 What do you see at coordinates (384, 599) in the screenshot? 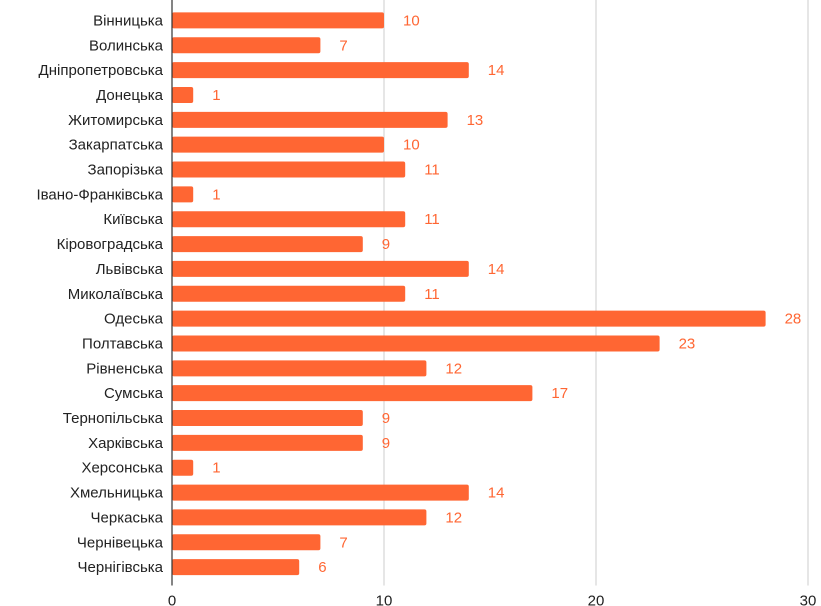
I see `x-tick-label-10: 10` at bounding box center [384, 599].